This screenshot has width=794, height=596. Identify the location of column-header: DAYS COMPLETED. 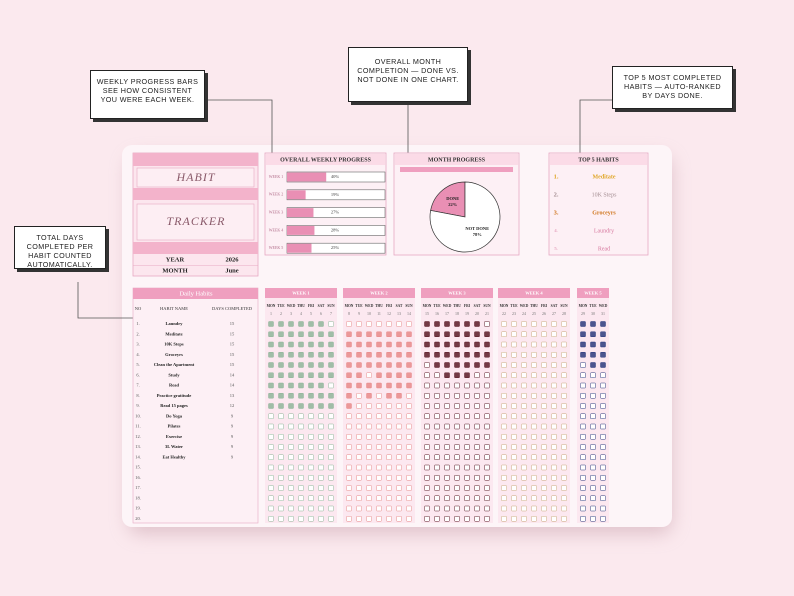
(232, 308).